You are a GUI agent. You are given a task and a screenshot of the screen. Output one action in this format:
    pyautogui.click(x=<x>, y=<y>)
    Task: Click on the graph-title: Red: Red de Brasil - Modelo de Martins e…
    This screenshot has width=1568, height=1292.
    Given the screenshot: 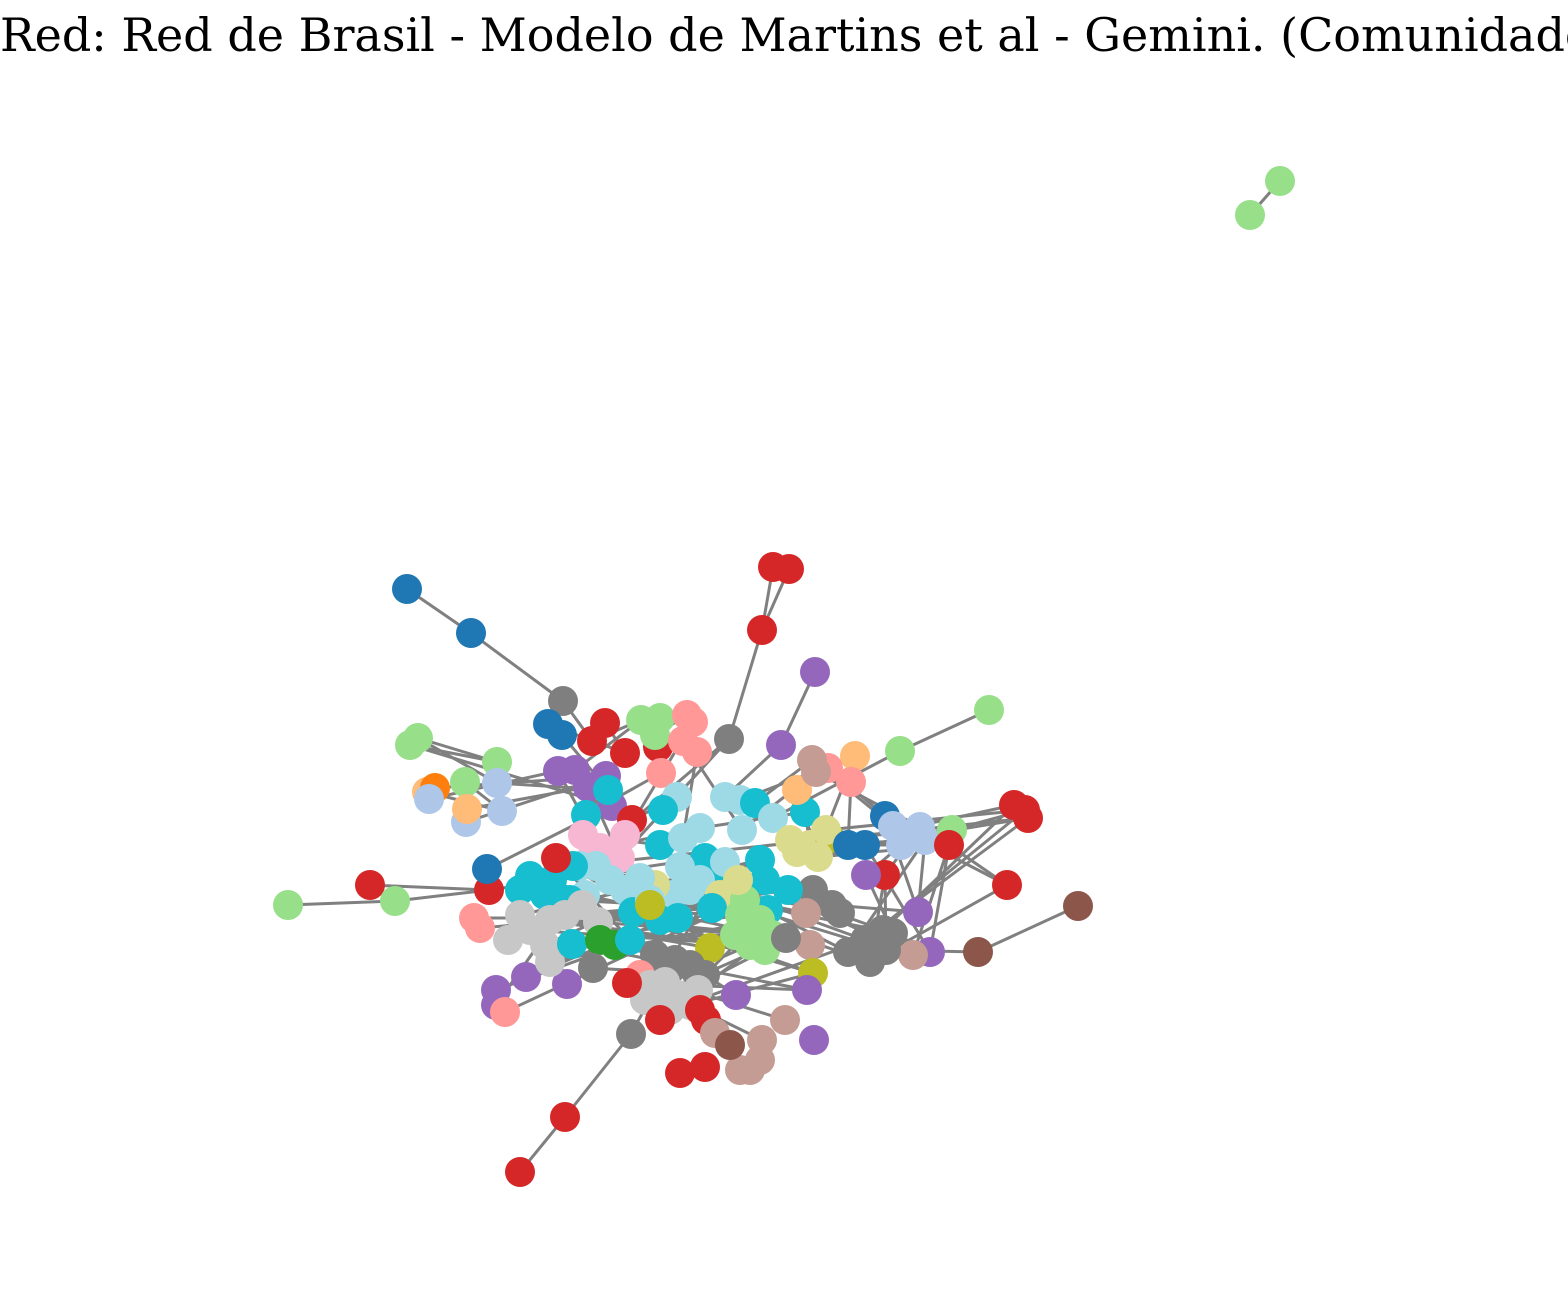 What is the action you would take?
    pyautogui.click(x=784, y=35)
    